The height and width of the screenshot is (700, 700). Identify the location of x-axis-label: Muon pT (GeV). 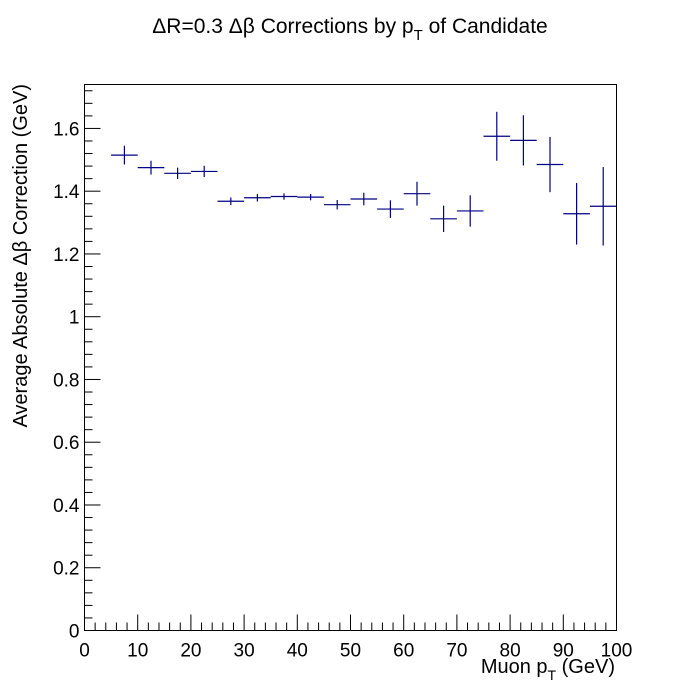
(548, 669).